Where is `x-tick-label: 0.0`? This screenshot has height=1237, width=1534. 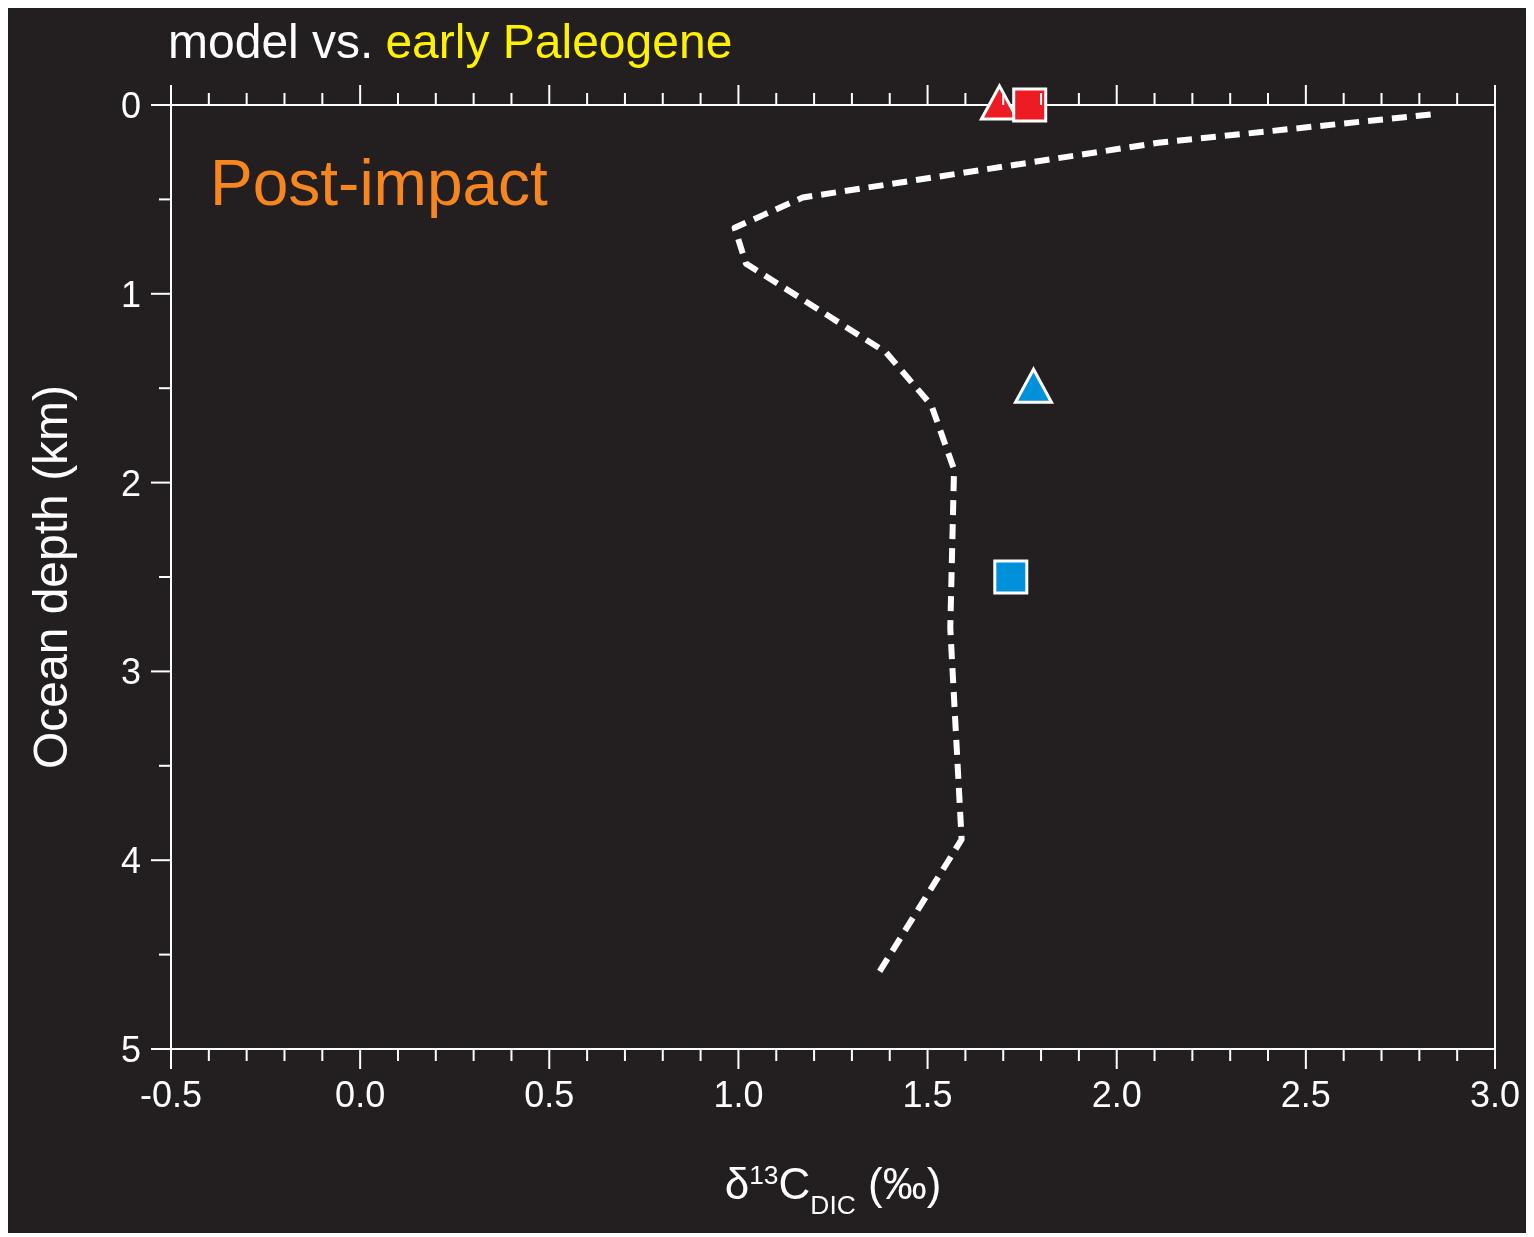 x-tick-label: 0.0 is located at coordinates (360, 1094).